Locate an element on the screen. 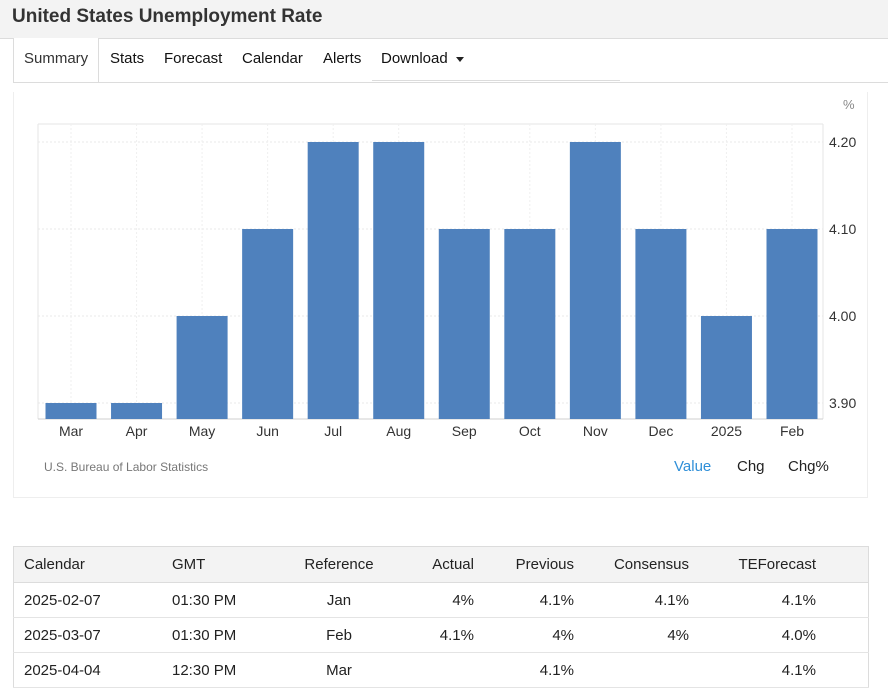  cell-consensus is located at coordinates (631, 670).